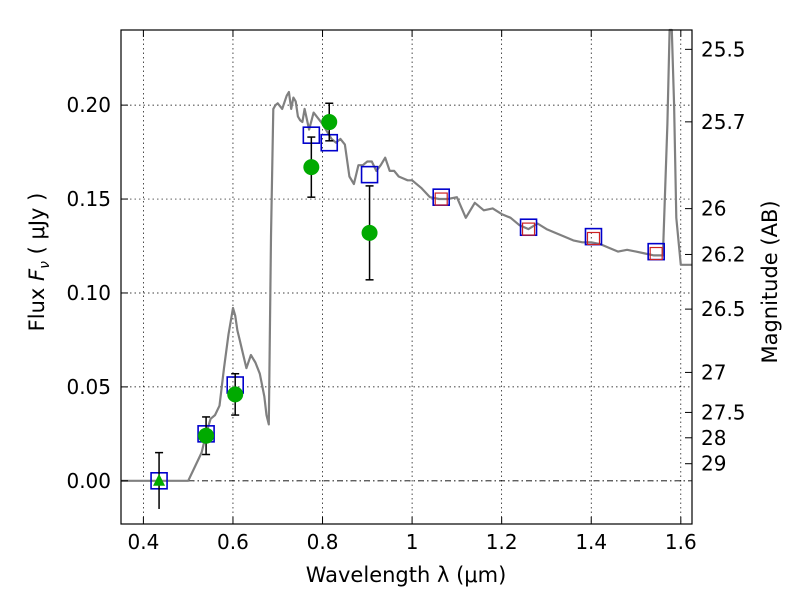  Describe the element at coordinates (143, 542) in the screenshot. I see `x-tick-label: 0.4` at that location.